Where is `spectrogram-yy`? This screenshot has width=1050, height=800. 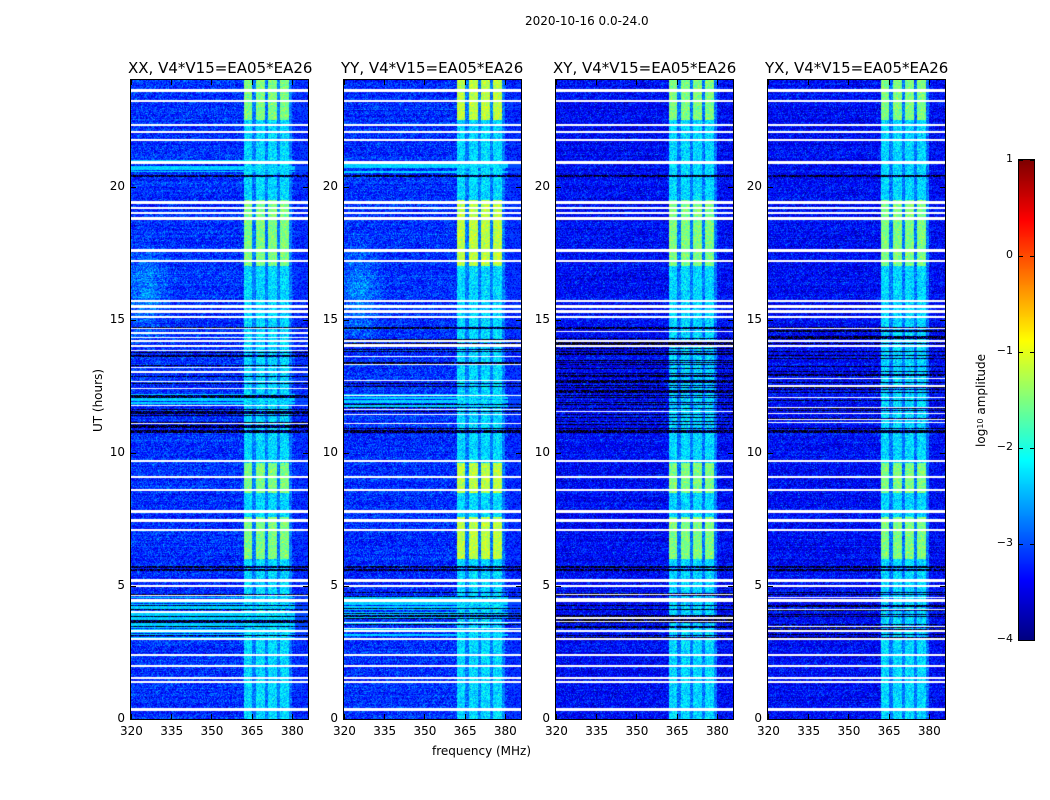
spectrogram-yy is located at coordinates (432, 399).